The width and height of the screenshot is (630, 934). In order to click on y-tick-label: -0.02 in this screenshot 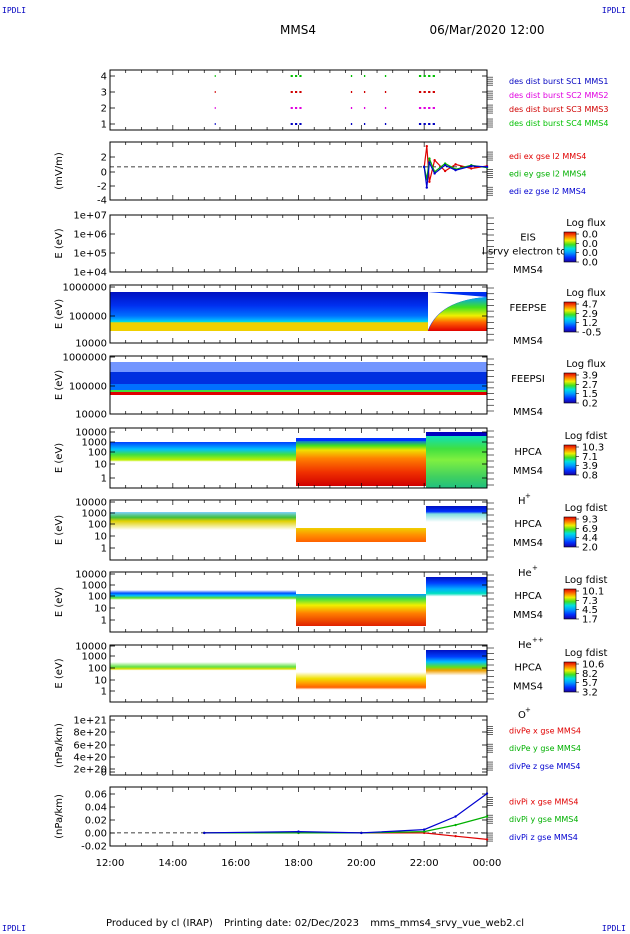, I will do `click(94, 847)`.